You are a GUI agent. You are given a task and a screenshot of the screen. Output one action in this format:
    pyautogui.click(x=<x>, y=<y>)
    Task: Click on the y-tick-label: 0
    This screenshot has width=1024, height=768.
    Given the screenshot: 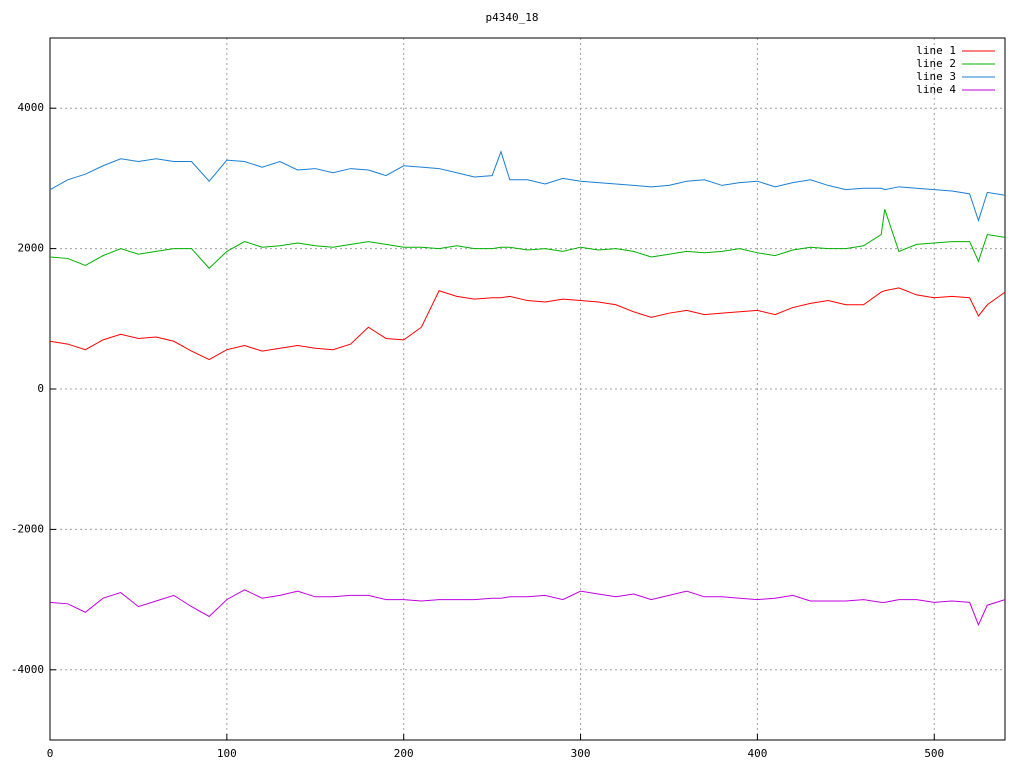 What is the action you would take?
    pyautogui.click(x=40, y=388)
    